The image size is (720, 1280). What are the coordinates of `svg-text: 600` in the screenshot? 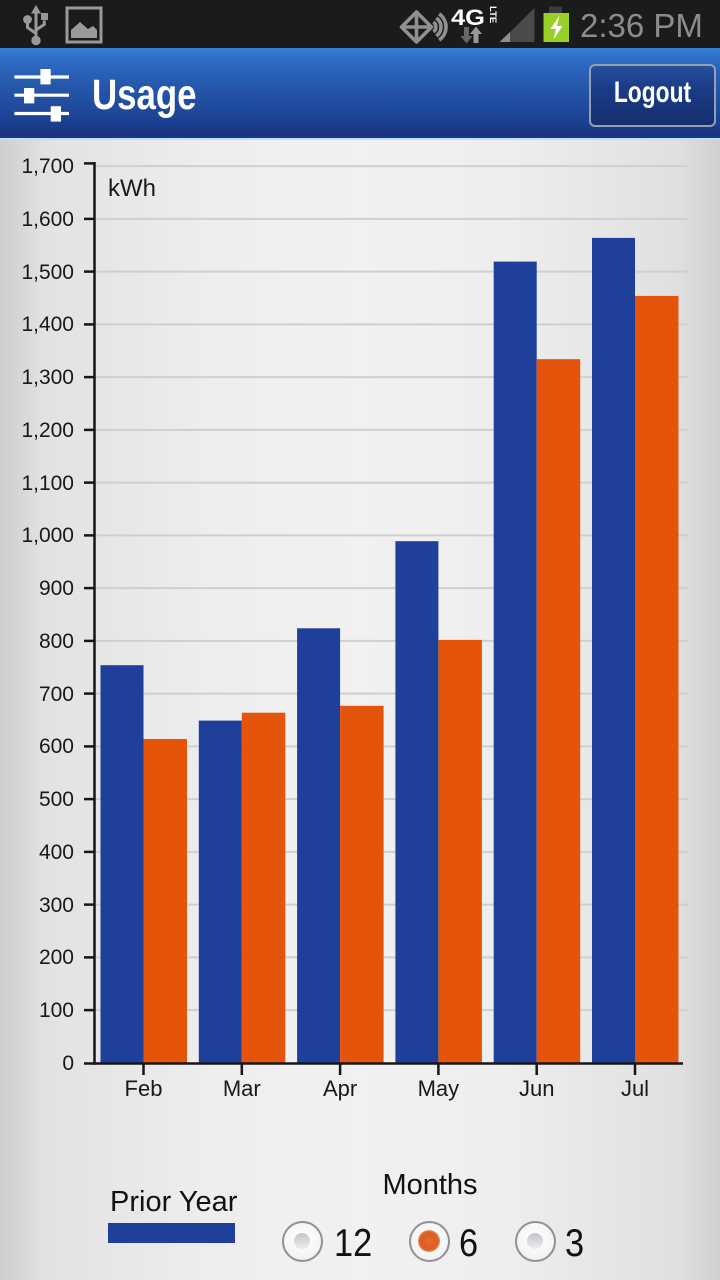 It's located at (56, 746).